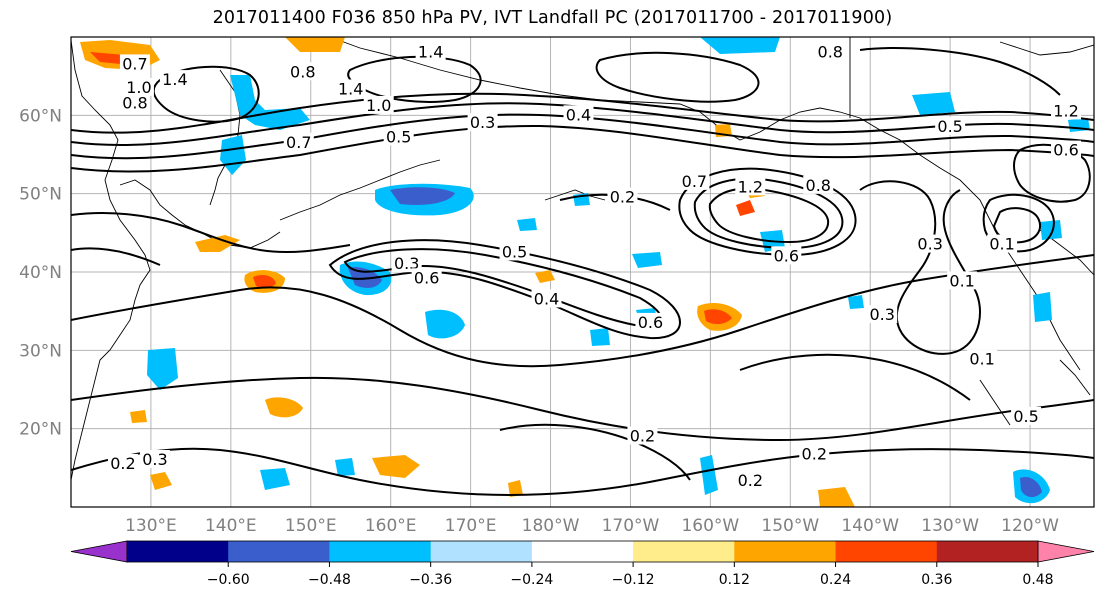  What do you see at coordinates (40, 272) in the screenshot?
I see `latitude-ticks: 60°N 50°N 40°N 30°N 20°N` at bounding box center [40, 272].